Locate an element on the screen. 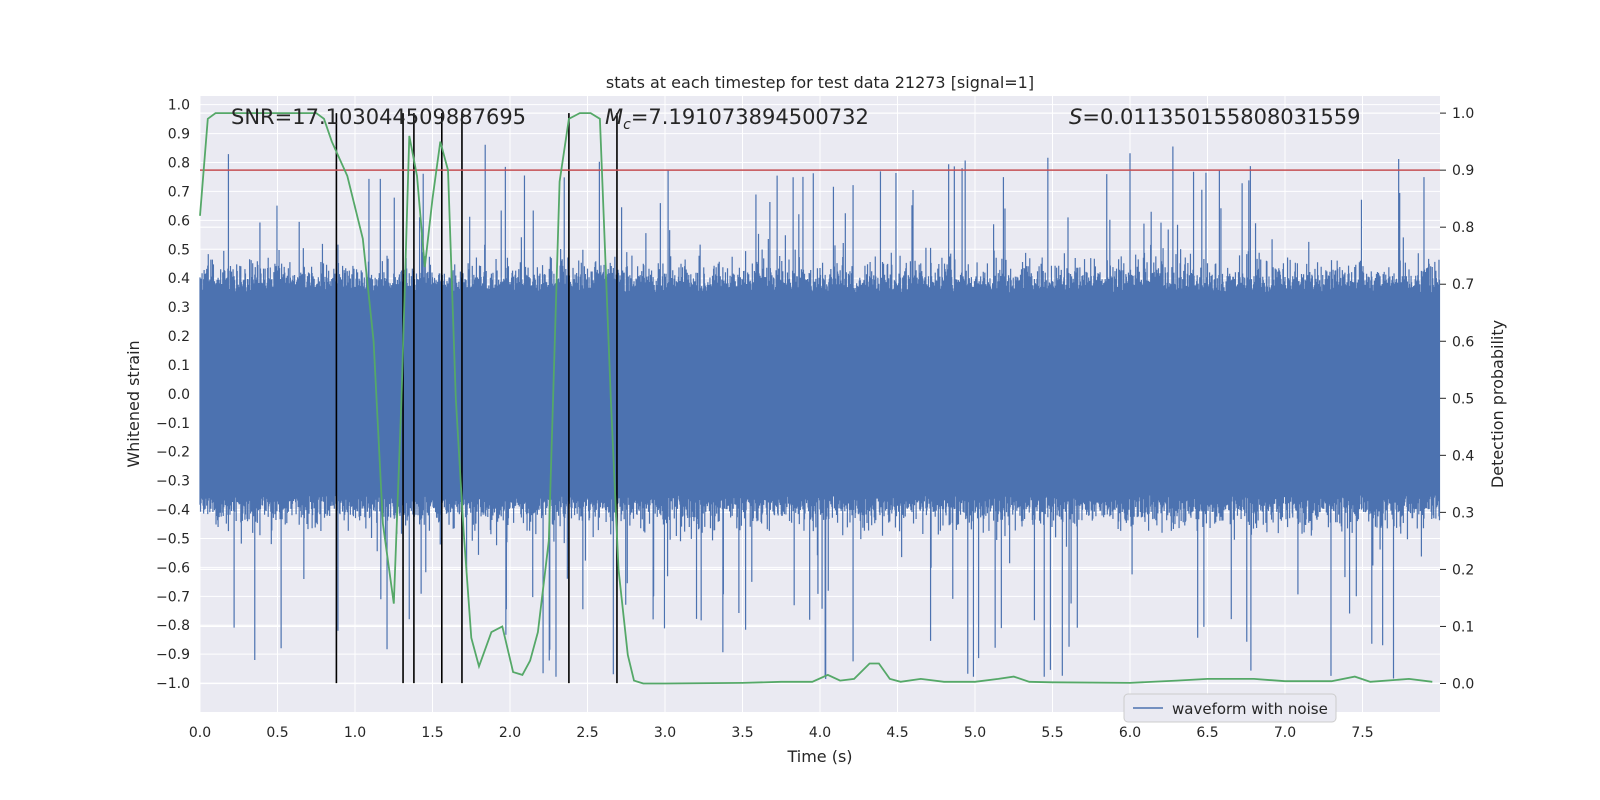 This screenshot has height=800, width=1600. y-tick-label: 0.7 is located at coordinates (179, 192).